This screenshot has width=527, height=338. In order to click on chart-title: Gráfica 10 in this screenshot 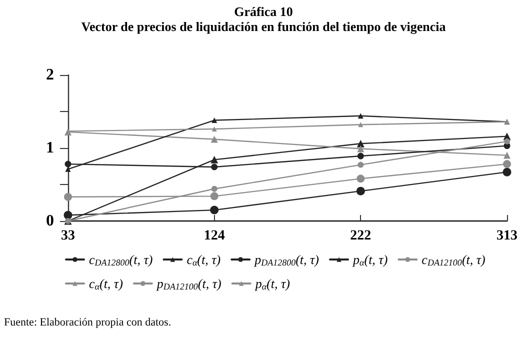, I will do `click(263, 11)`.